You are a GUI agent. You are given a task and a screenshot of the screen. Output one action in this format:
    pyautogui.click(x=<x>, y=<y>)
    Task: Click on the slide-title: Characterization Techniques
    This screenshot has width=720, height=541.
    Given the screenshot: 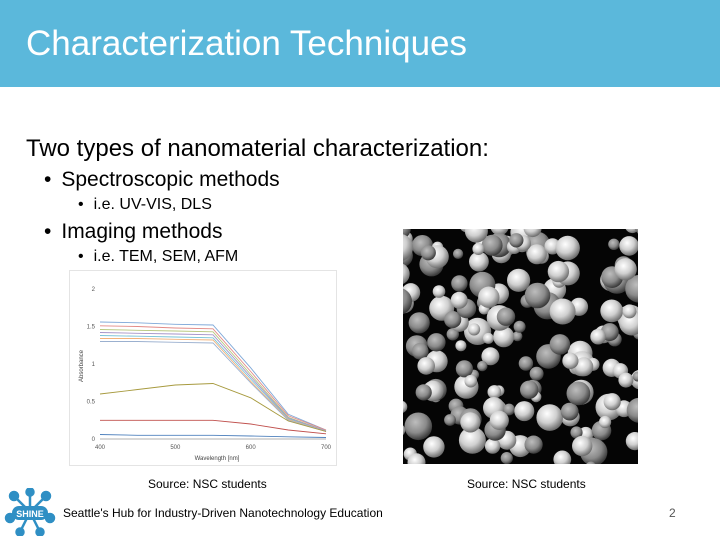 What is the action you would take?
    pyautogui.click(x=247, y=43)
    